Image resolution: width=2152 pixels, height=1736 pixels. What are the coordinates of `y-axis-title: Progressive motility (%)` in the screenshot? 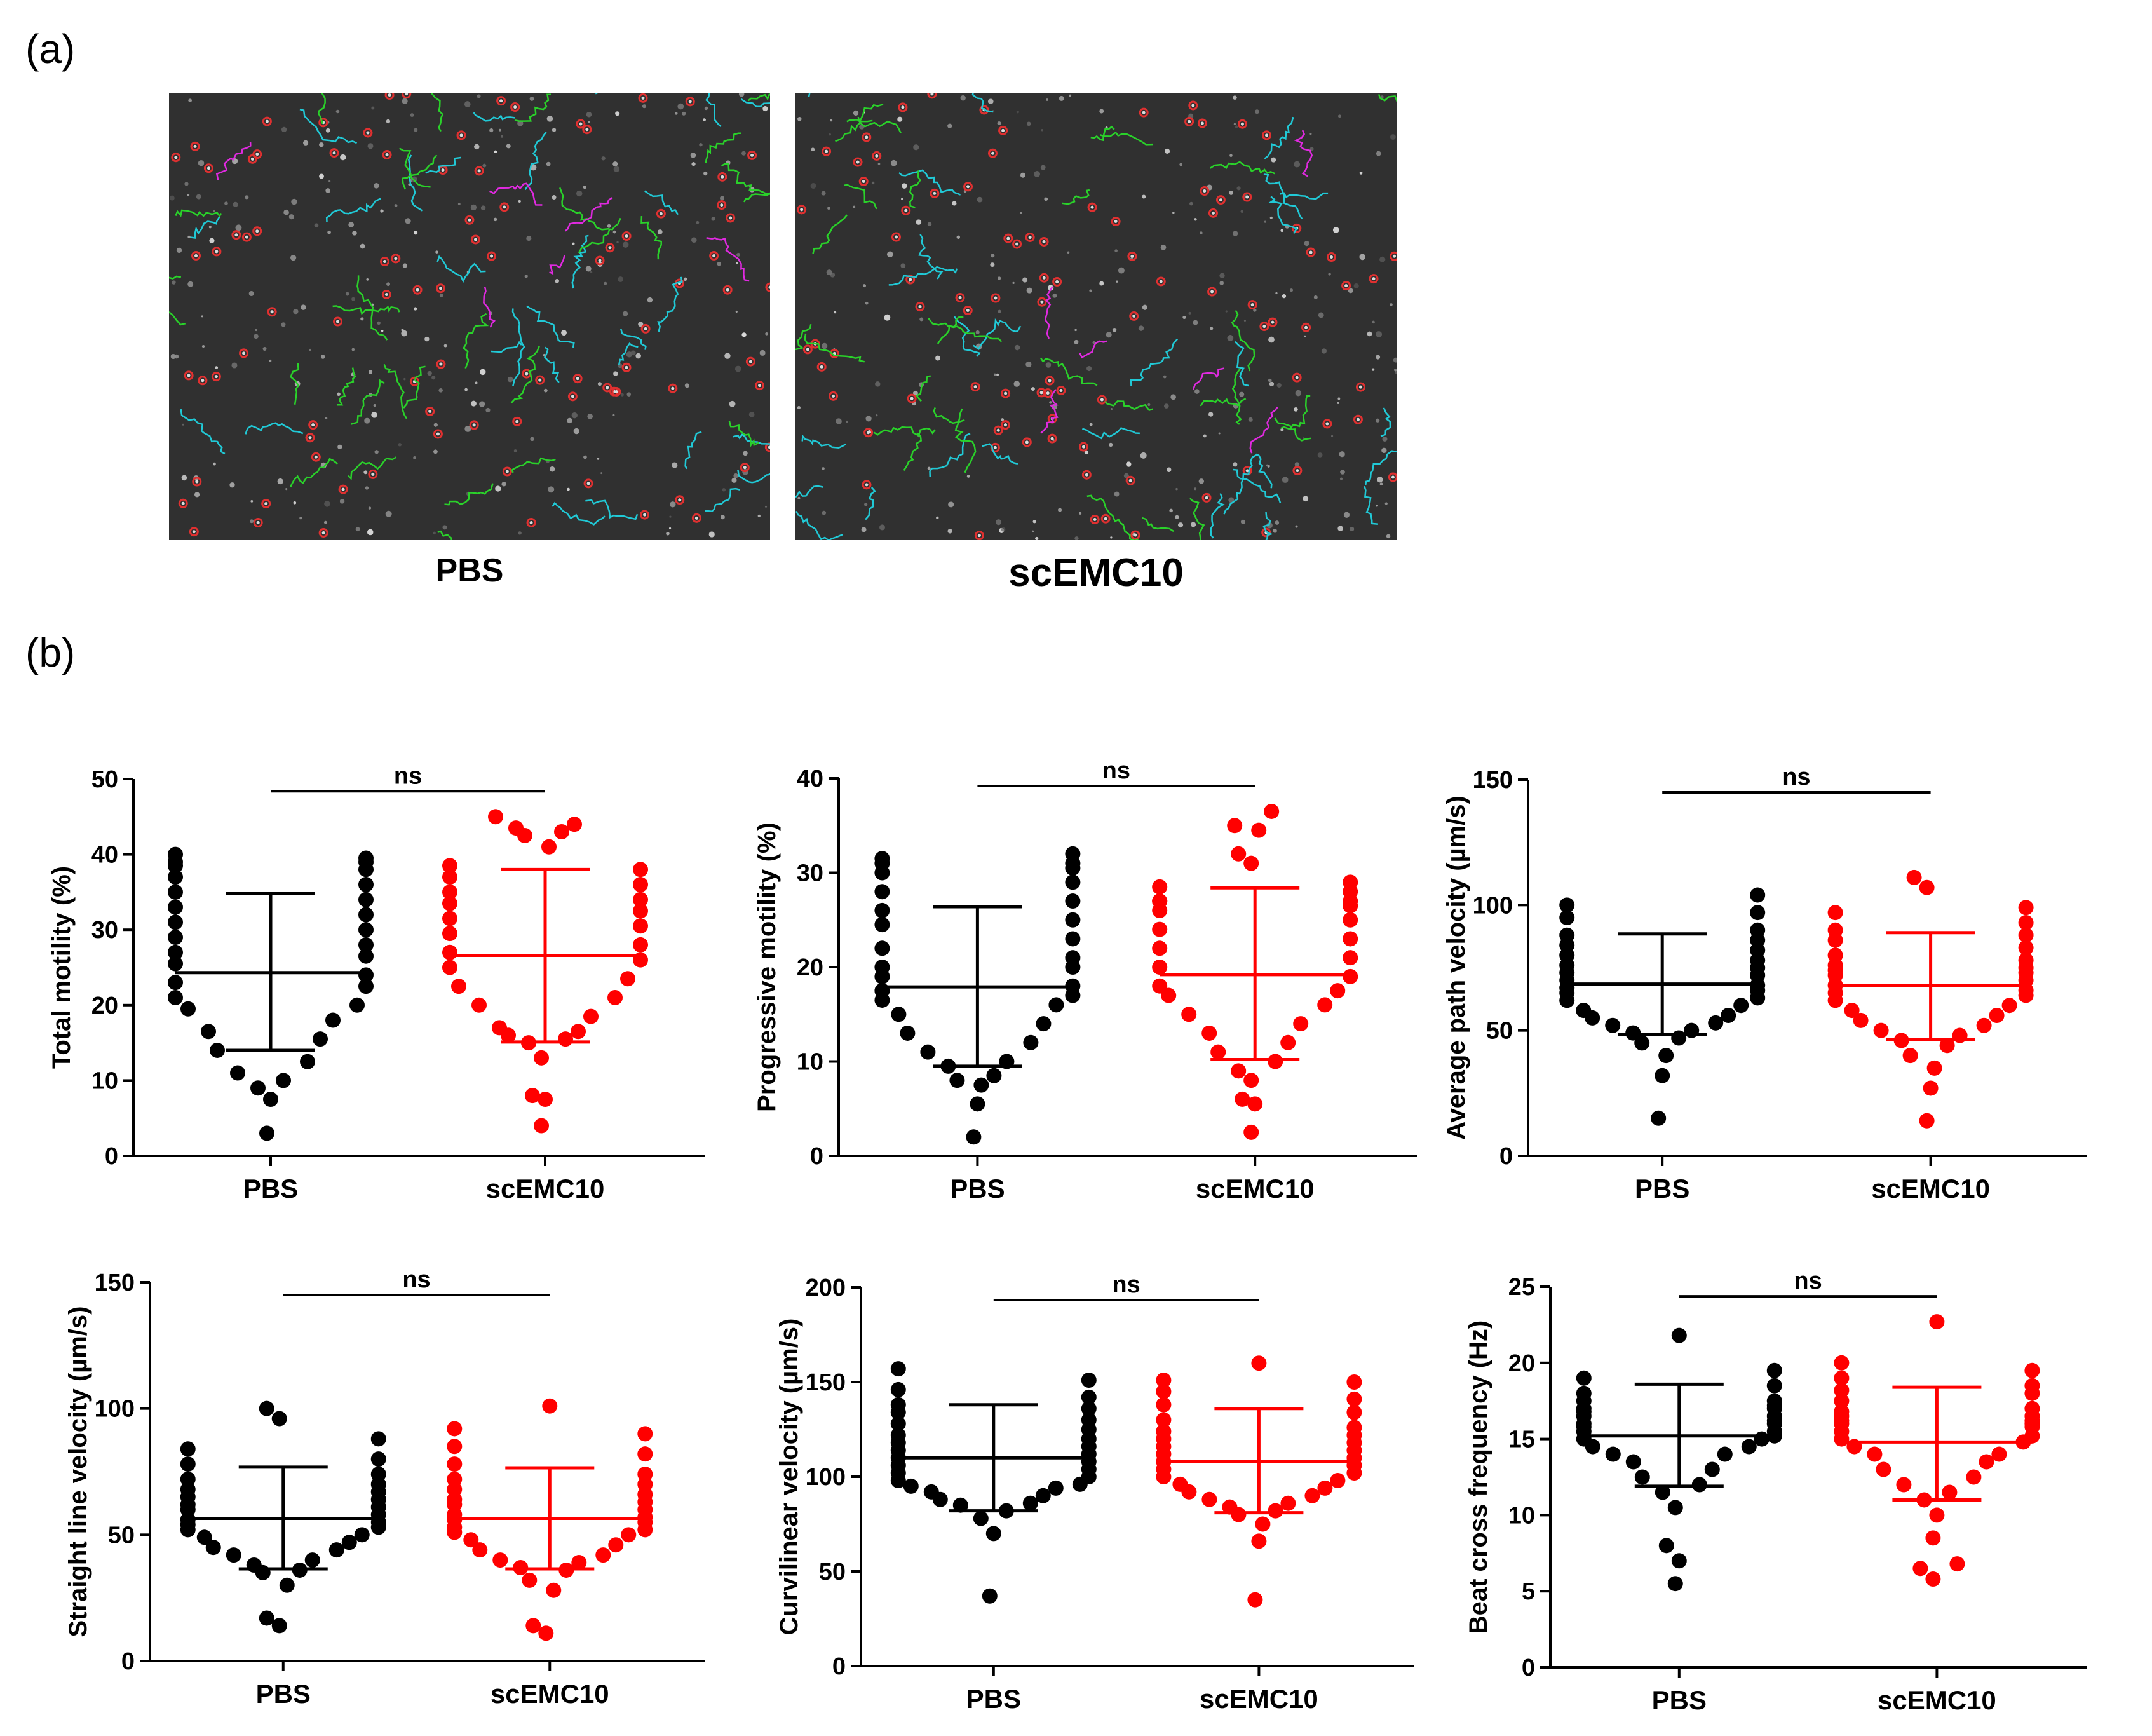 It's located at (767, 967).